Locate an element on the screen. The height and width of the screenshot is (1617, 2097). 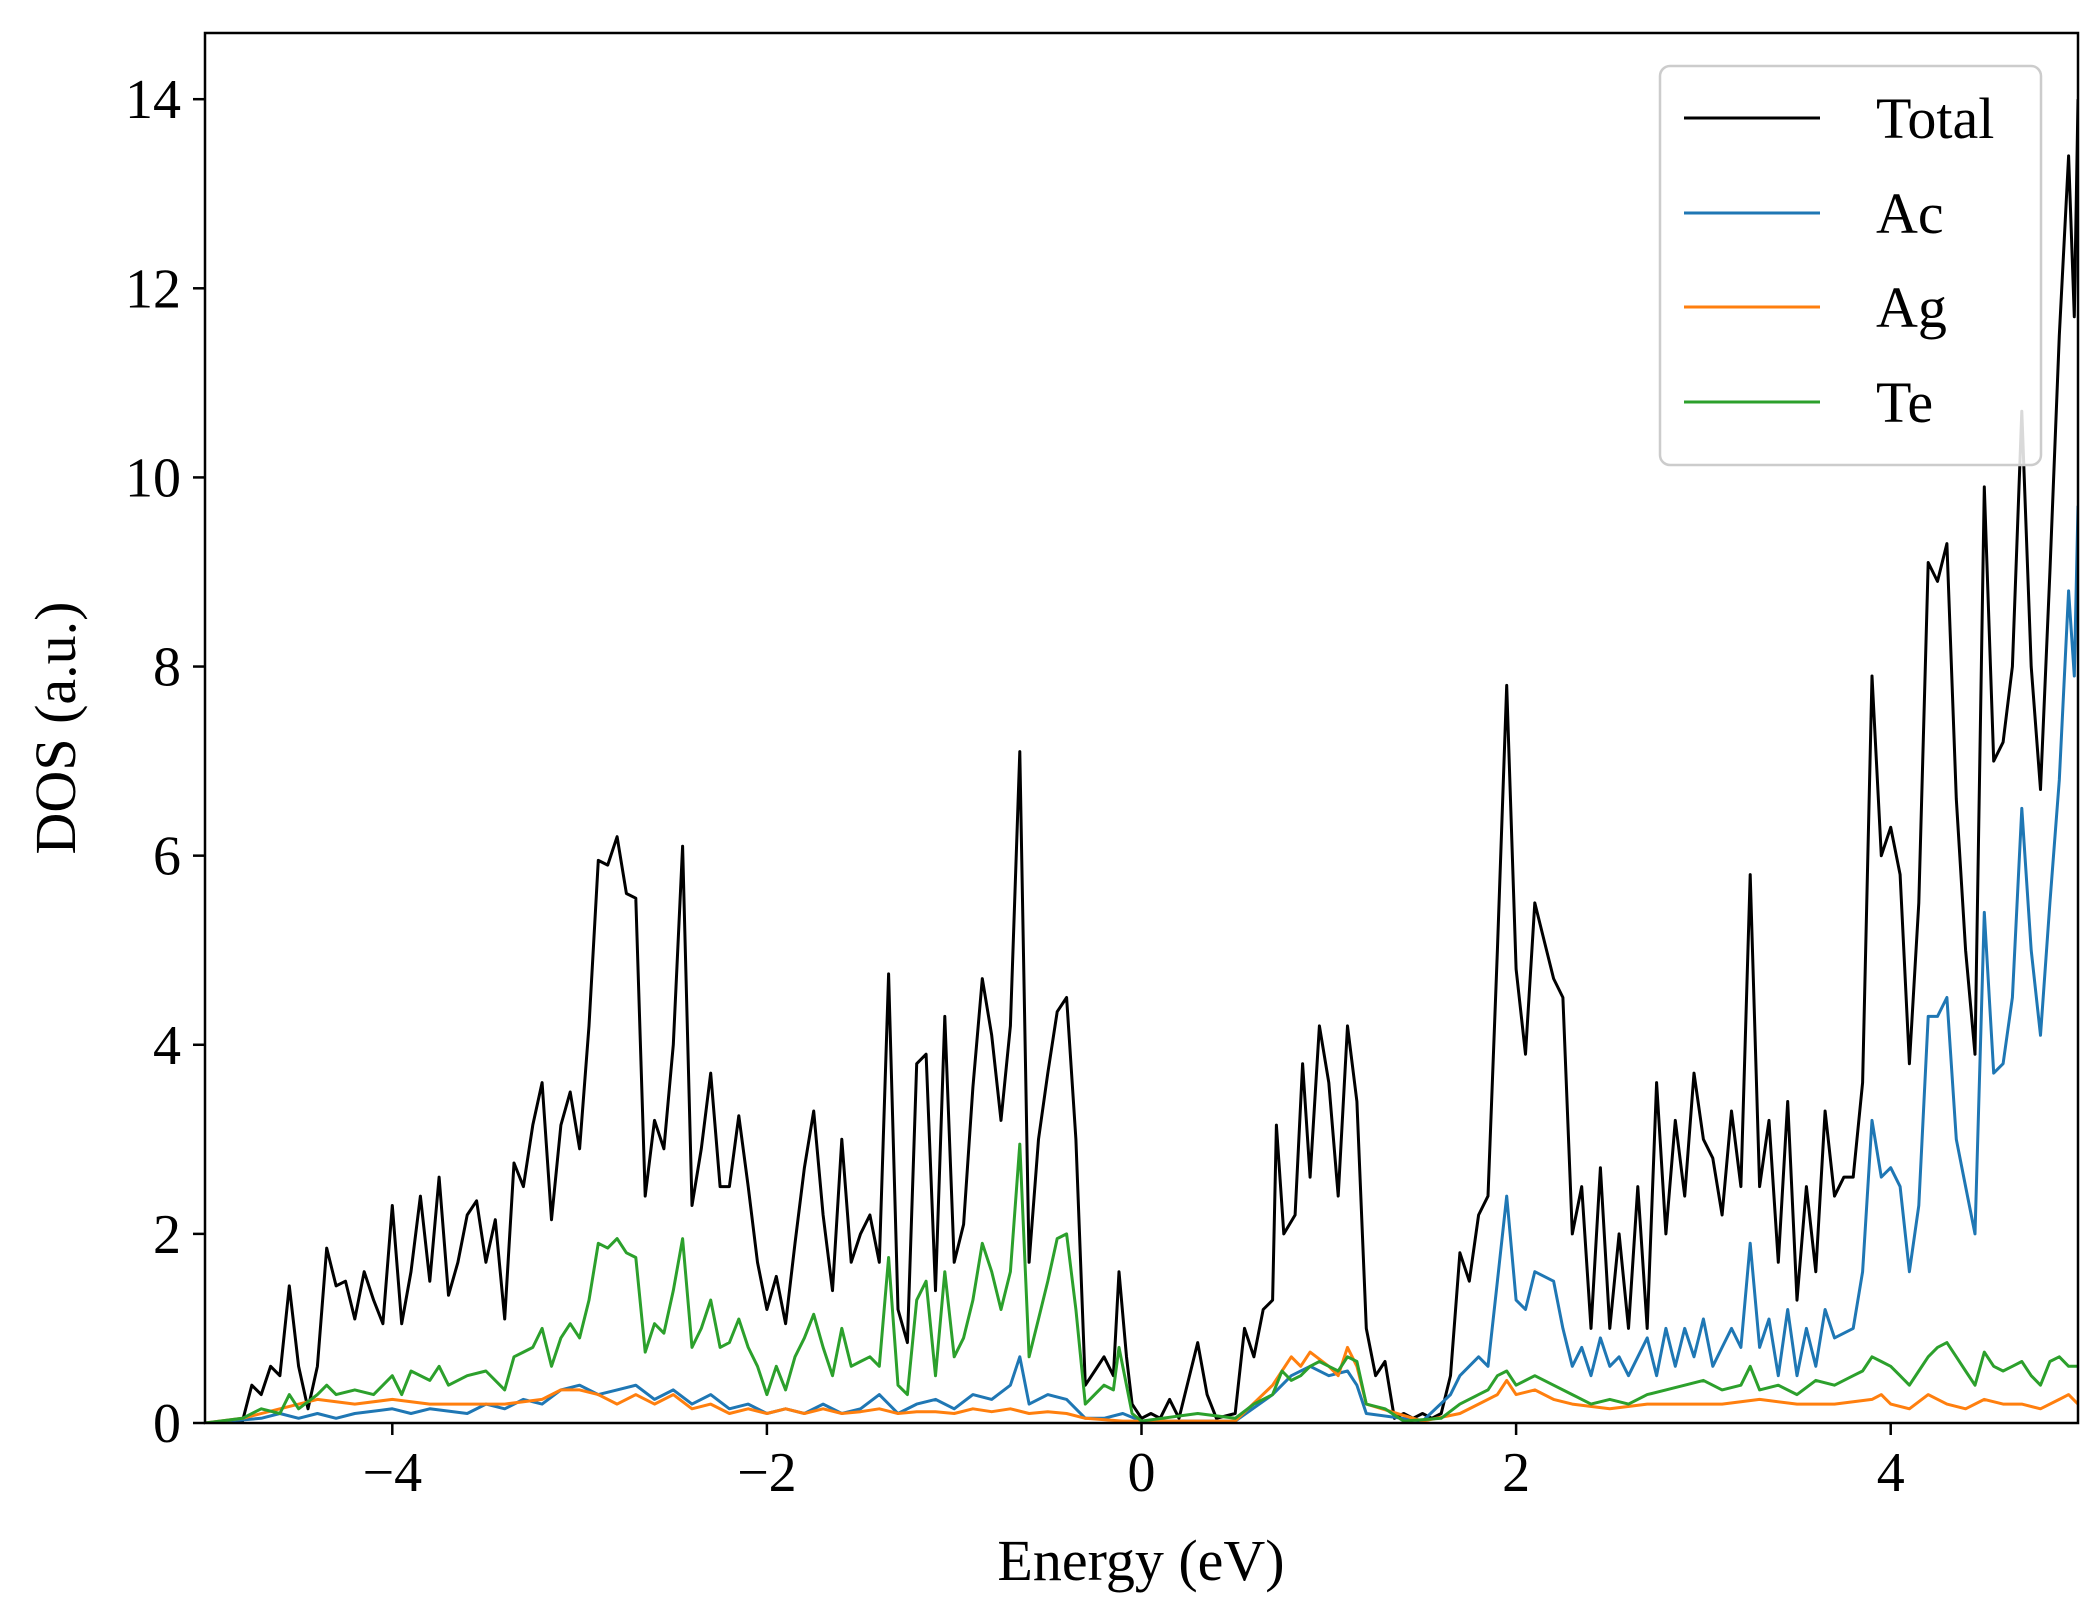
y-tick-label: 12 is located at coordinates (153, 289).